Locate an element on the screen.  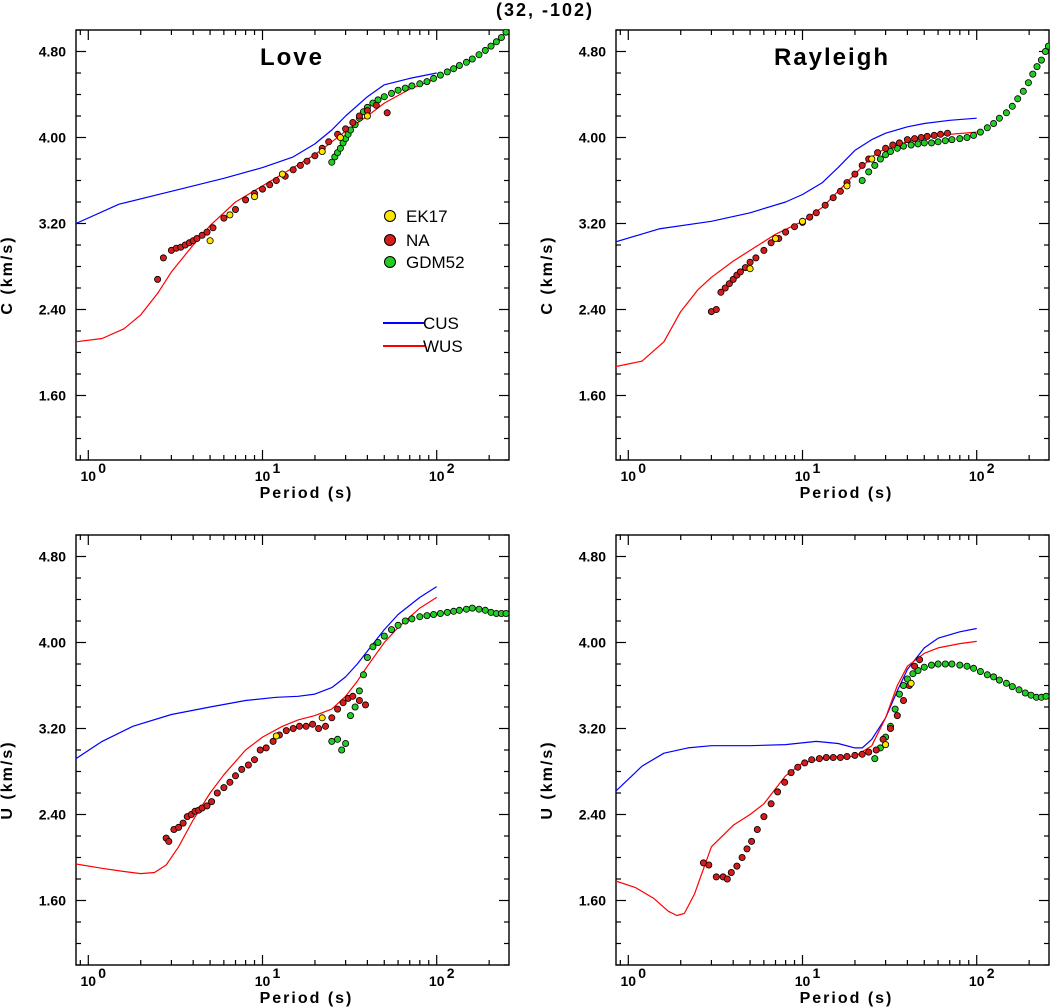
legend-label-ek17: EK17 is located at coordinates (427, 216).